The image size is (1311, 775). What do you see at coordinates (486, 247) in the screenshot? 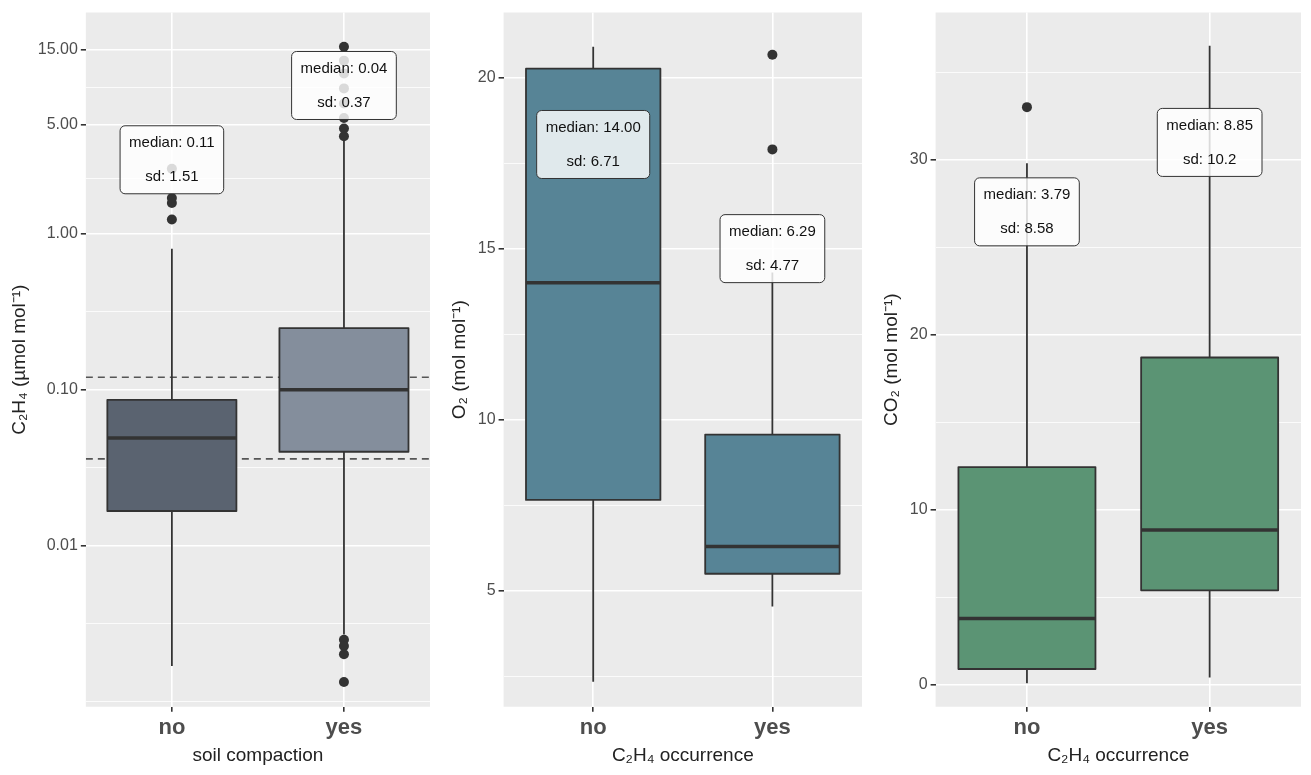
I see `y-tick-label: 15` at bounding box center [486, 247].